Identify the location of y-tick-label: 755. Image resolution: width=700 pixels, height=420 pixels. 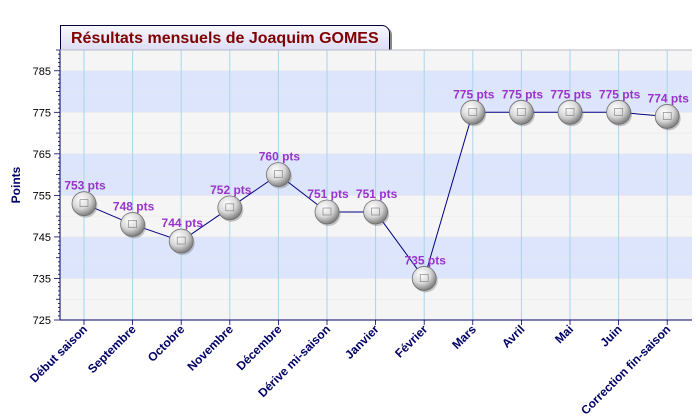
(42, 196).